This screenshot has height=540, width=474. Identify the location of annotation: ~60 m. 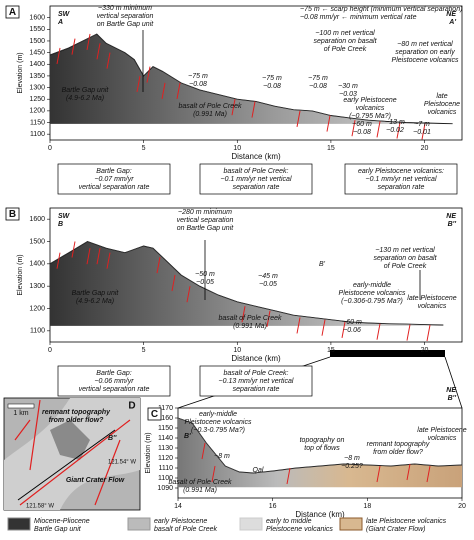
(362, 124).